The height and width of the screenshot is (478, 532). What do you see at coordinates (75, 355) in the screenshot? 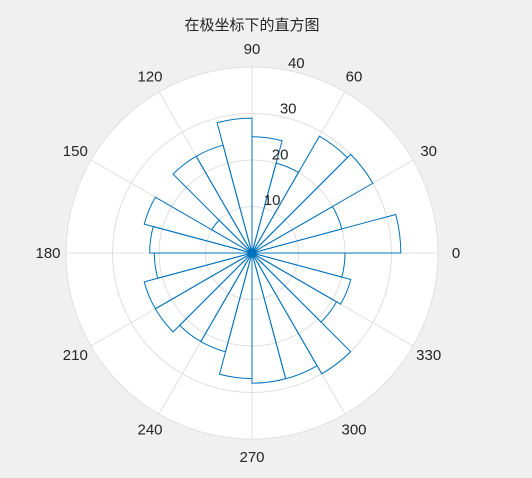
I see `angle-tick-label: 210` at bounding box center [75, 355].